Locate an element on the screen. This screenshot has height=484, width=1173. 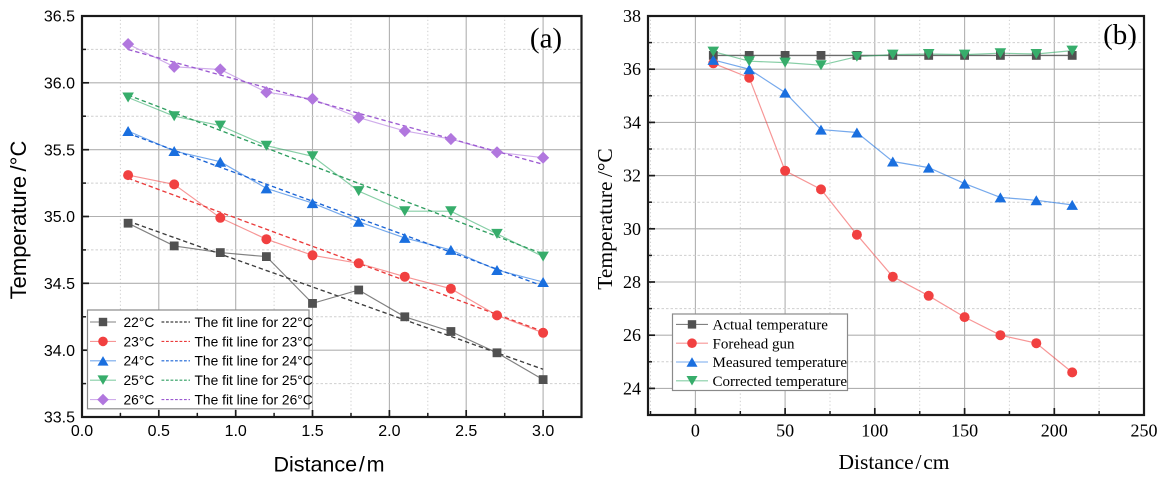
svg-text: 26 is located at coordinates (632, 335).